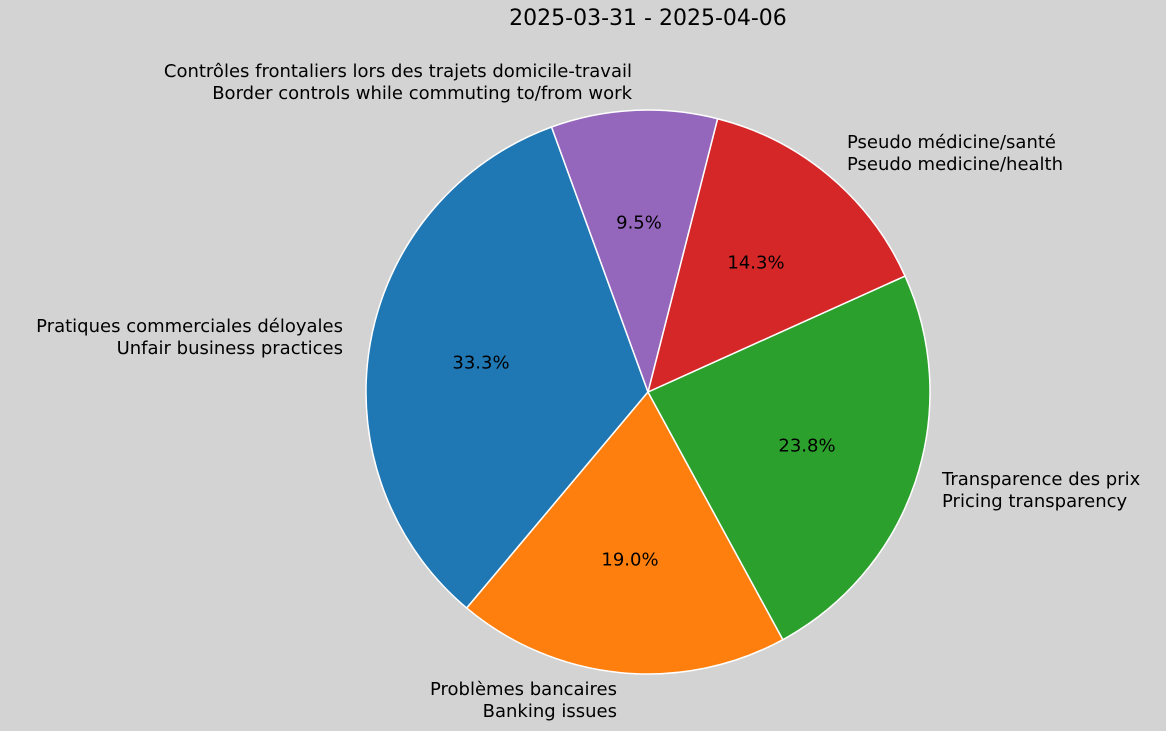 This screenshot has width=1166, height=731. Describe the element at coordinates (756, 263) in the screenshot. I see `pct-label-pseudo-medicine: 14.3%` at that location.